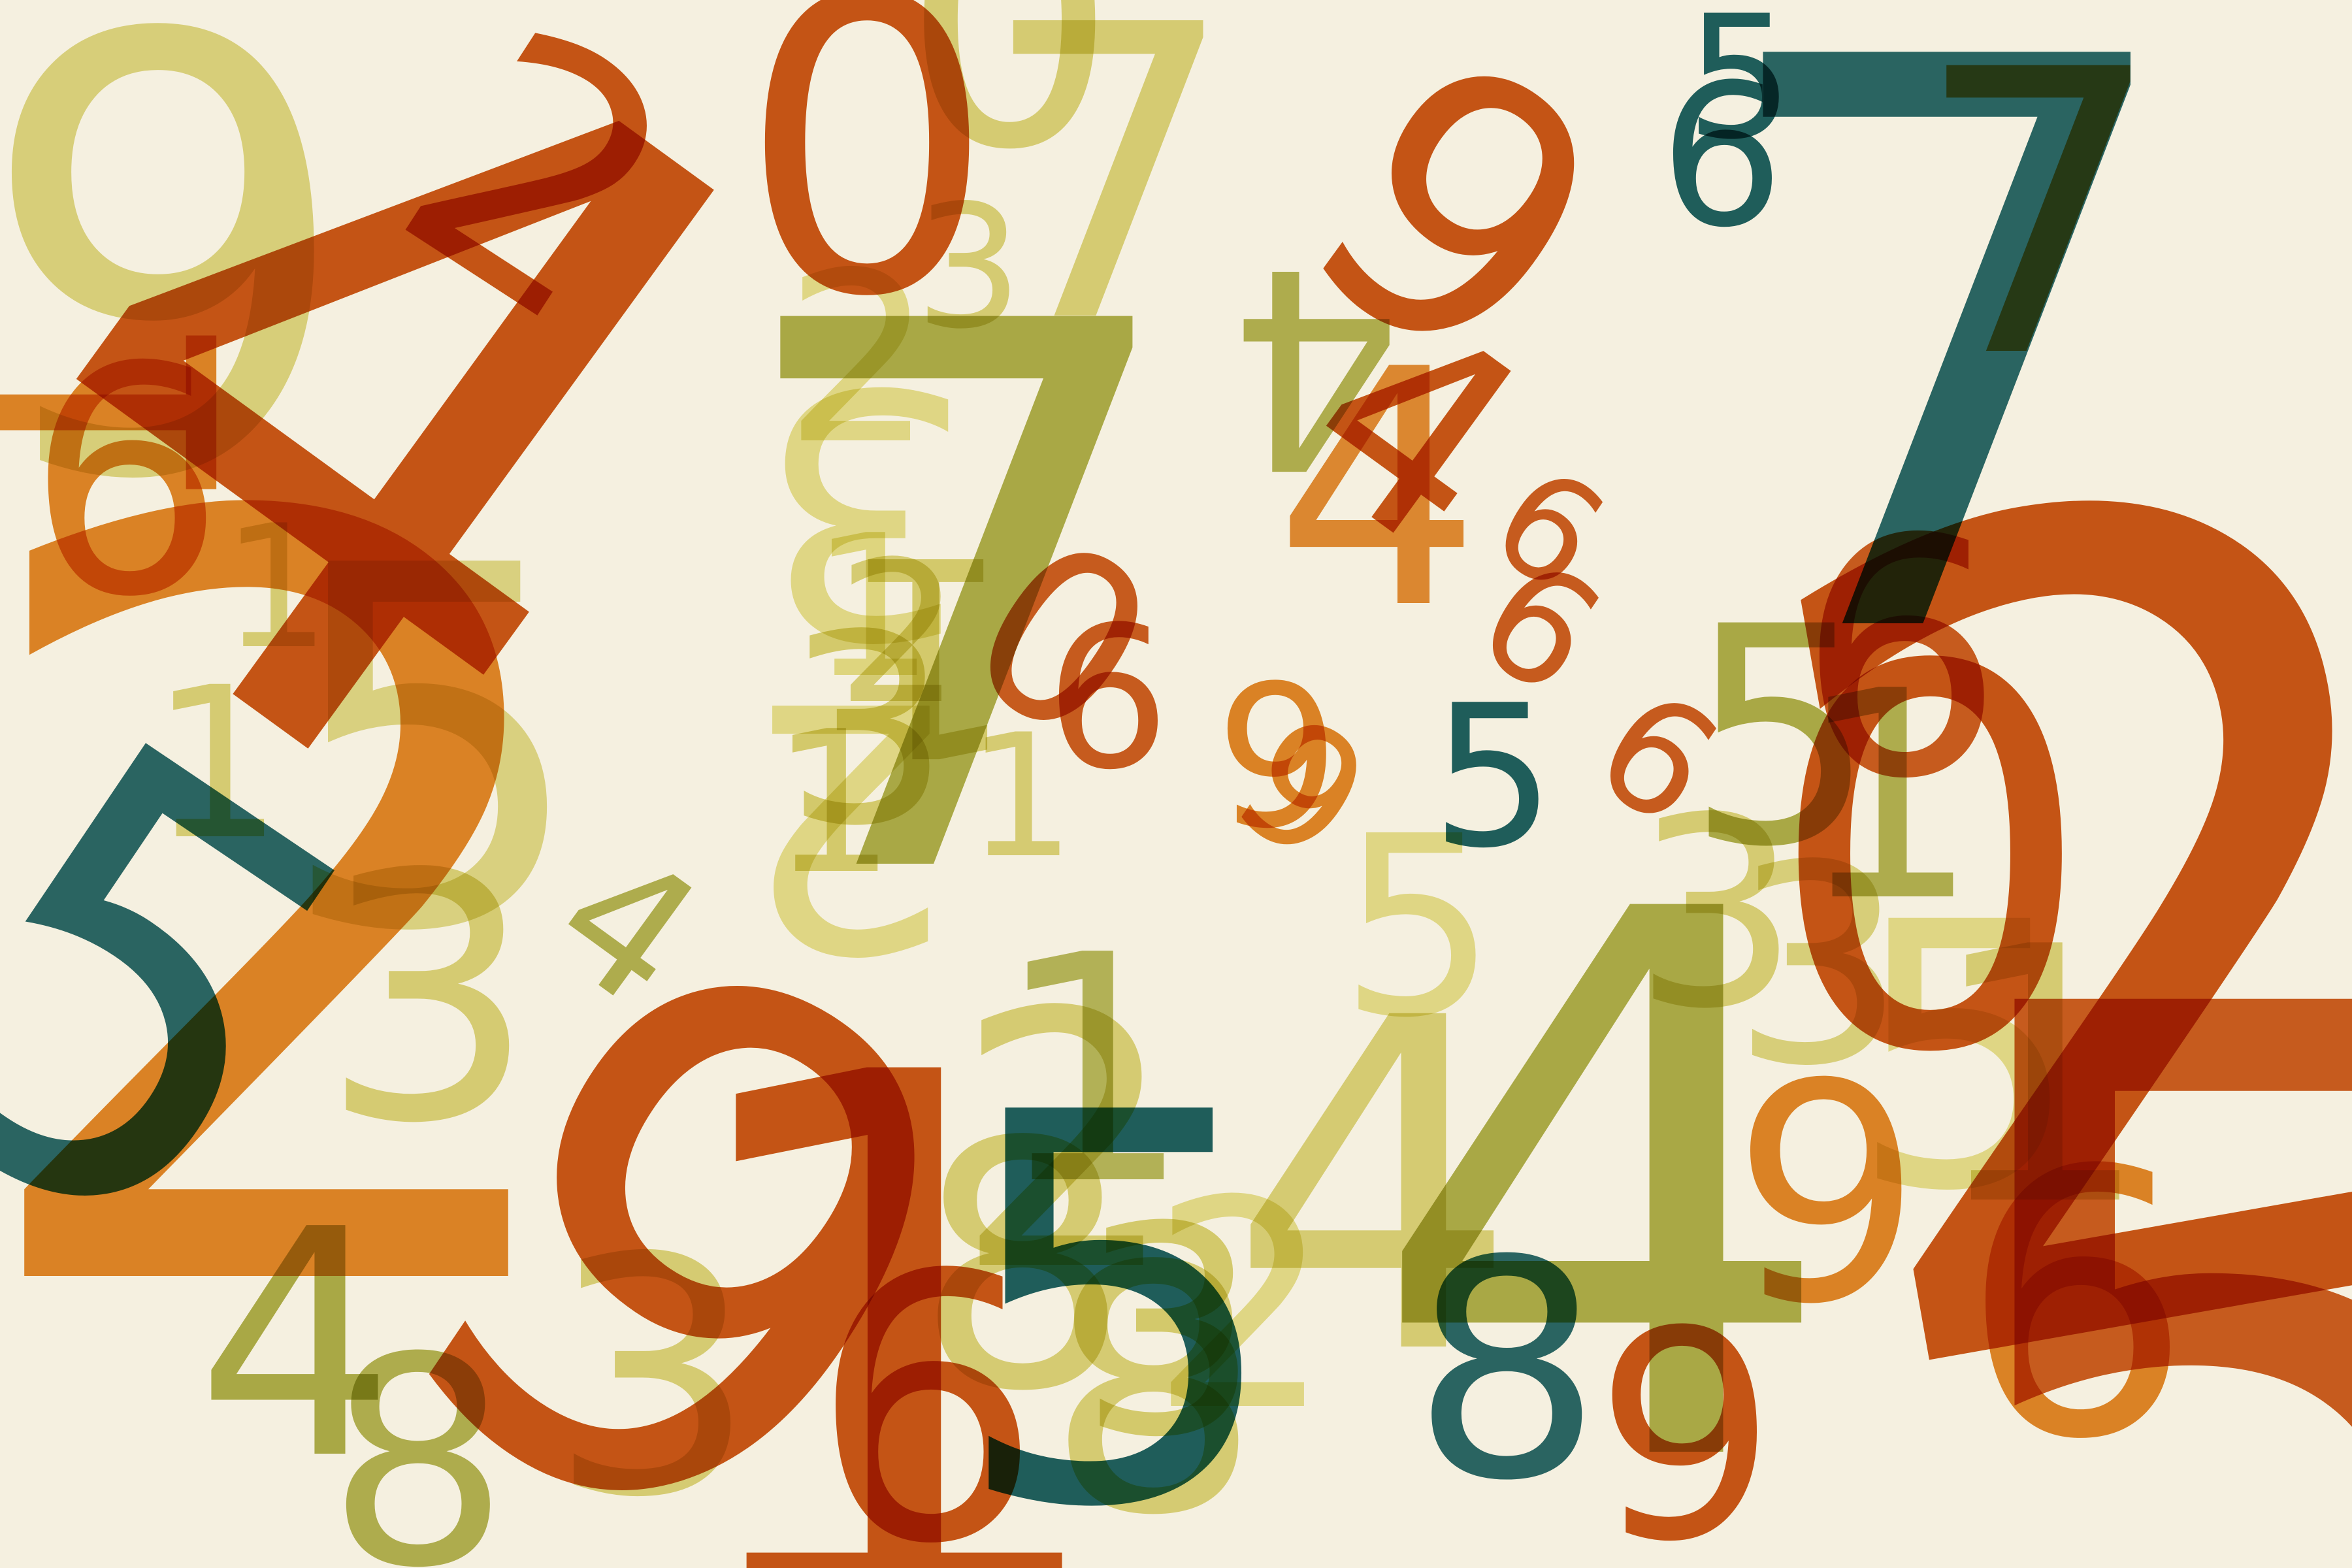 The height and width of the screenshot is (1568, 2352). I want to click on digit-3-khaki-top-right: 3, so click(969, 268).